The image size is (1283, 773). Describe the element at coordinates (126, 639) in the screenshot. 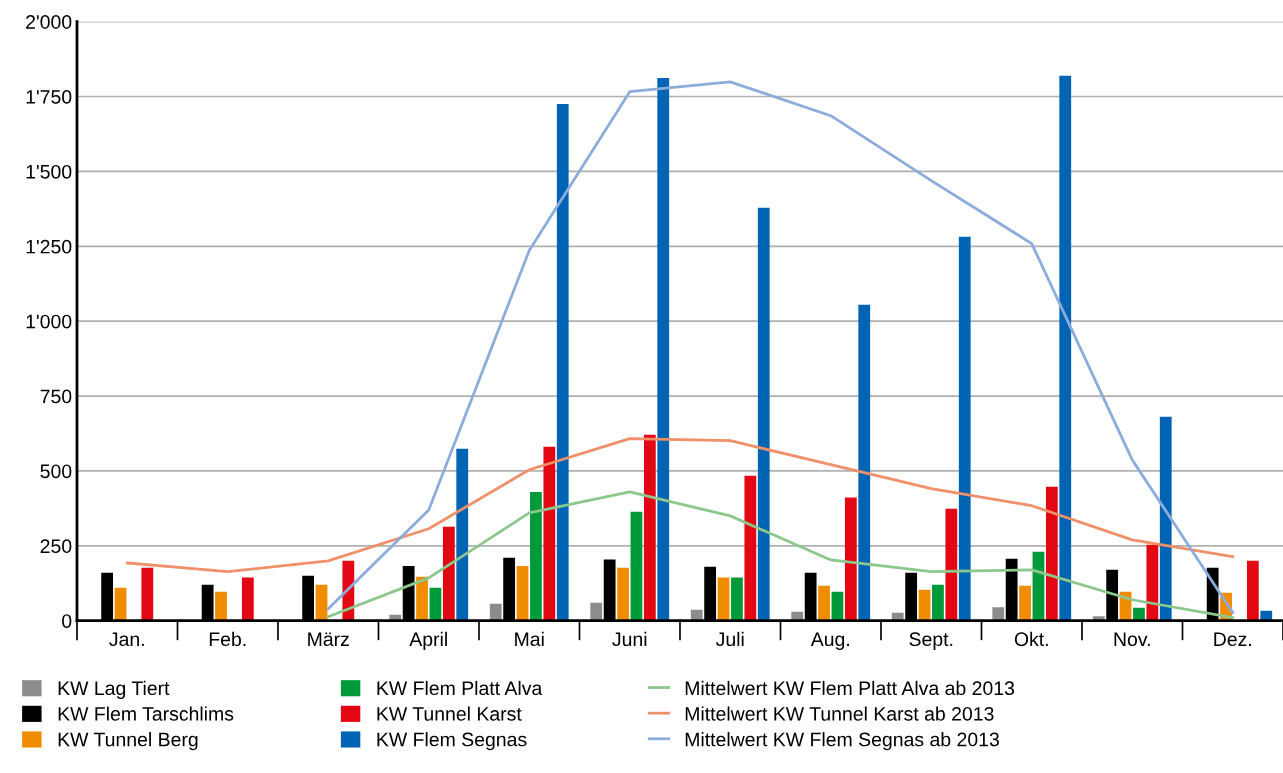

I see `x-tick-label: Jan.` at that location.